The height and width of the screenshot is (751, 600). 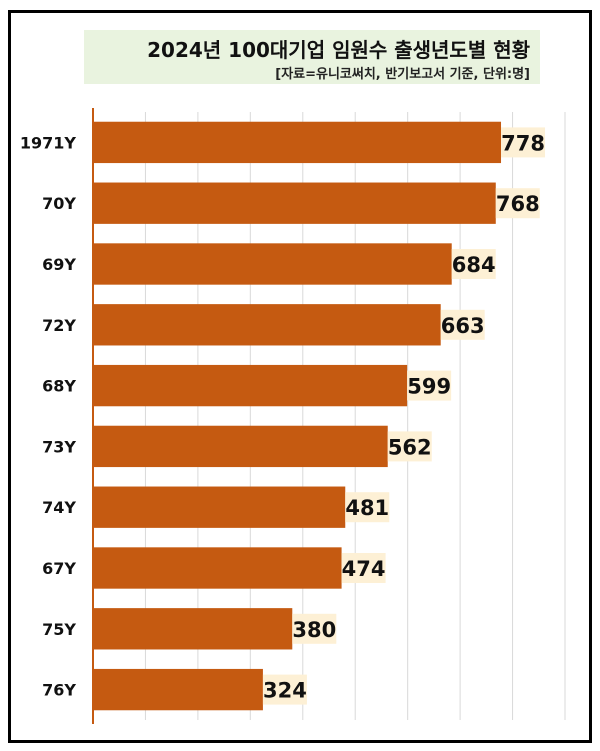 I want to click on value-label: 481, so click(x=367, y=508).